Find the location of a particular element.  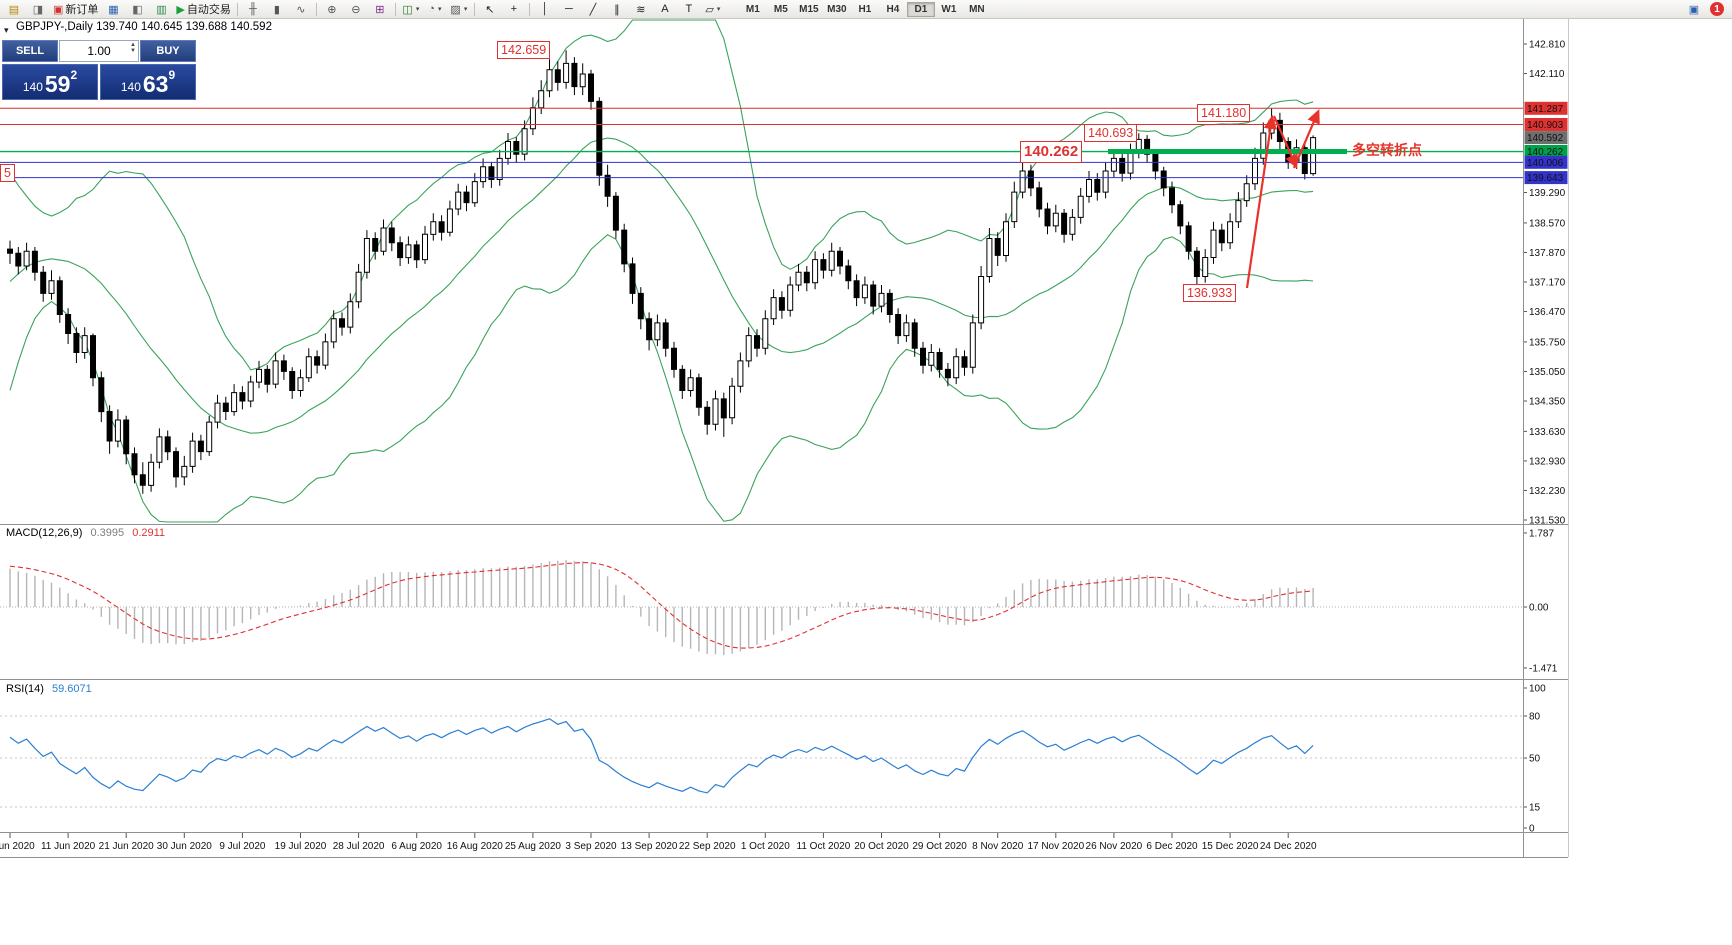

alert-badge: 1 is located at coordinates (1717, 9).